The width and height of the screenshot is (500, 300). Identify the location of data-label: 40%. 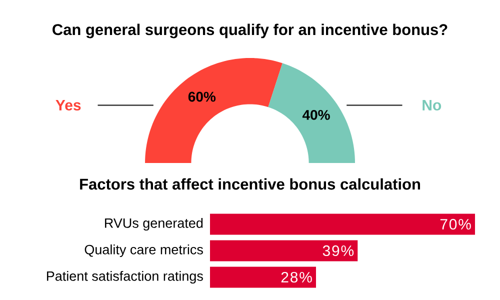
(316, 115).